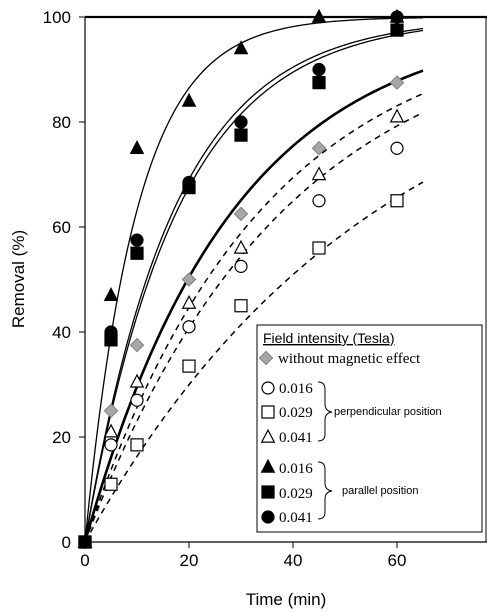 This screenshot has width=487, height=612. What do you see at coordinates (296, 438) in the screenshot?
I see `legend-label-perp-0041: 0.041` at bounding box center [296, 438].